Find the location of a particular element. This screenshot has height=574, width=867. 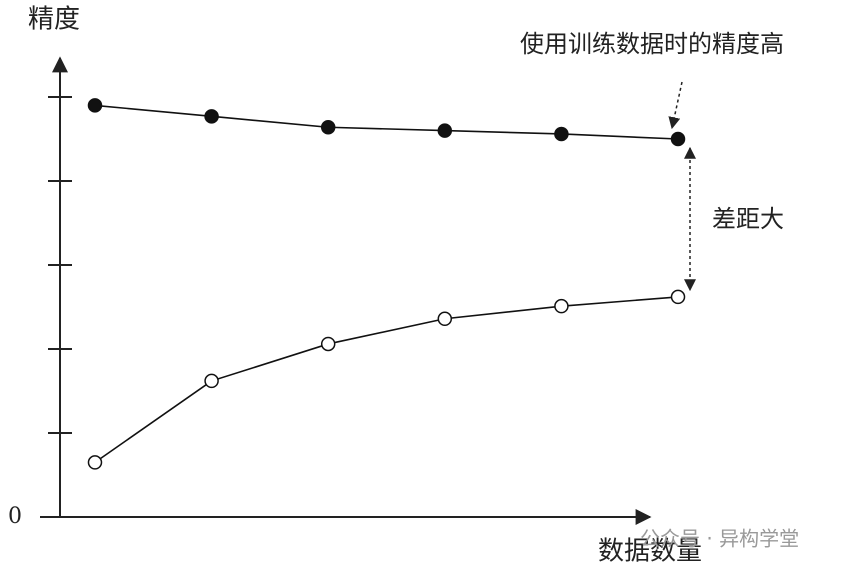

annotation: 使用训练数据时的精度高 is located at coordinates (652, 44).